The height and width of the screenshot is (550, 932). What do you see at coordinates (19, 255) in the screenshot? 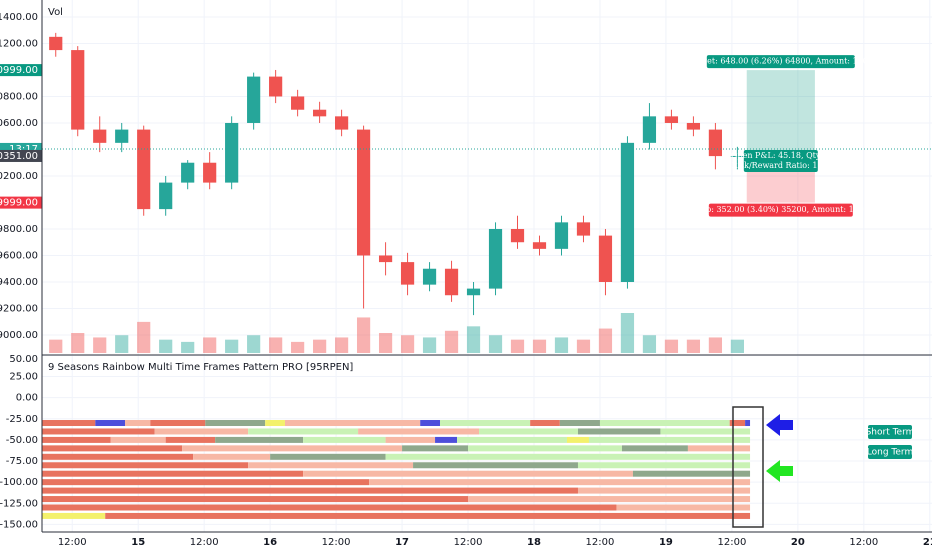
I see `y-tick-label: 9600.00` at bounding box center [19, 255].